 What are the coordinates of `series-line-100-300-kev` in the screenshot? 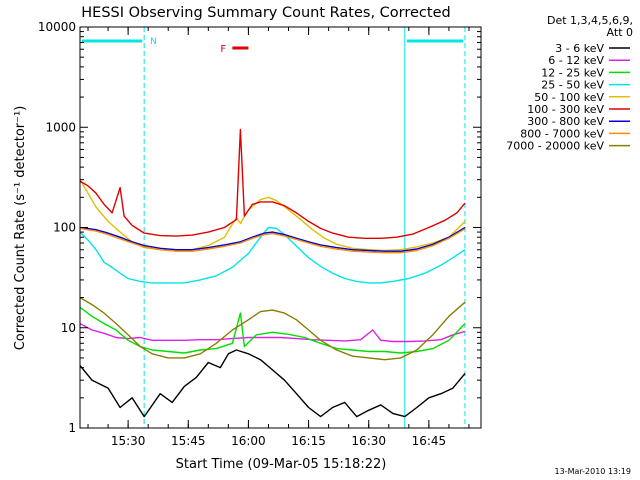 It's located at (272, 184).